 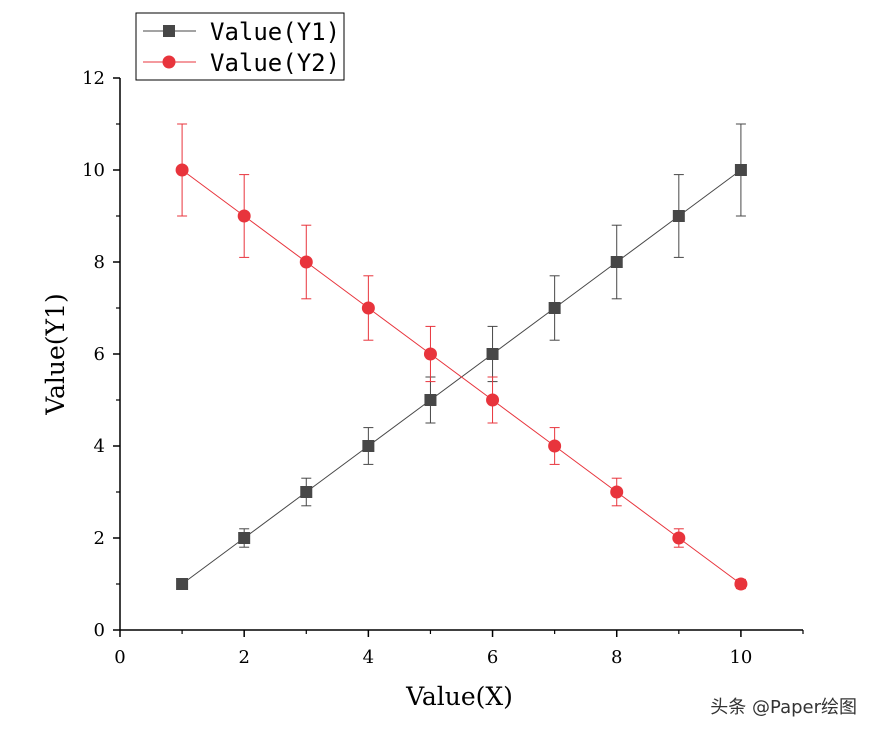 I want to click on y-axis-title: Value(Y1), so click(x=55, y=354).